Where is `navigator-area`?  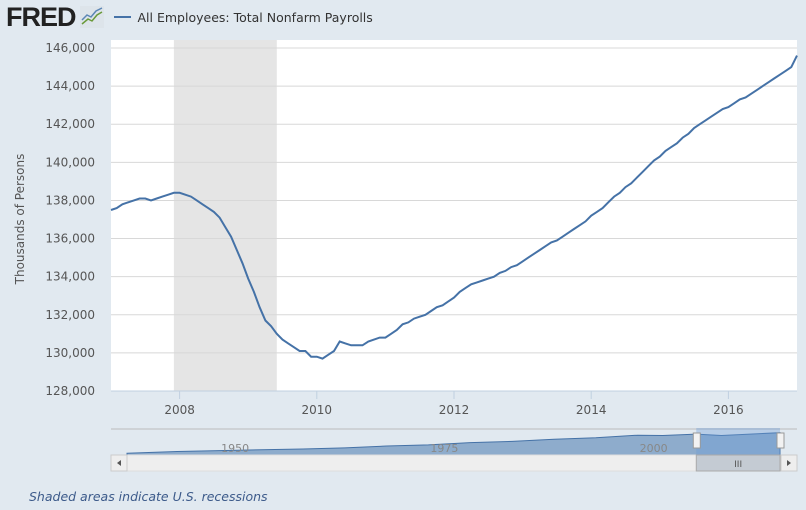
navigator-area is located at coordinates (453, 444).